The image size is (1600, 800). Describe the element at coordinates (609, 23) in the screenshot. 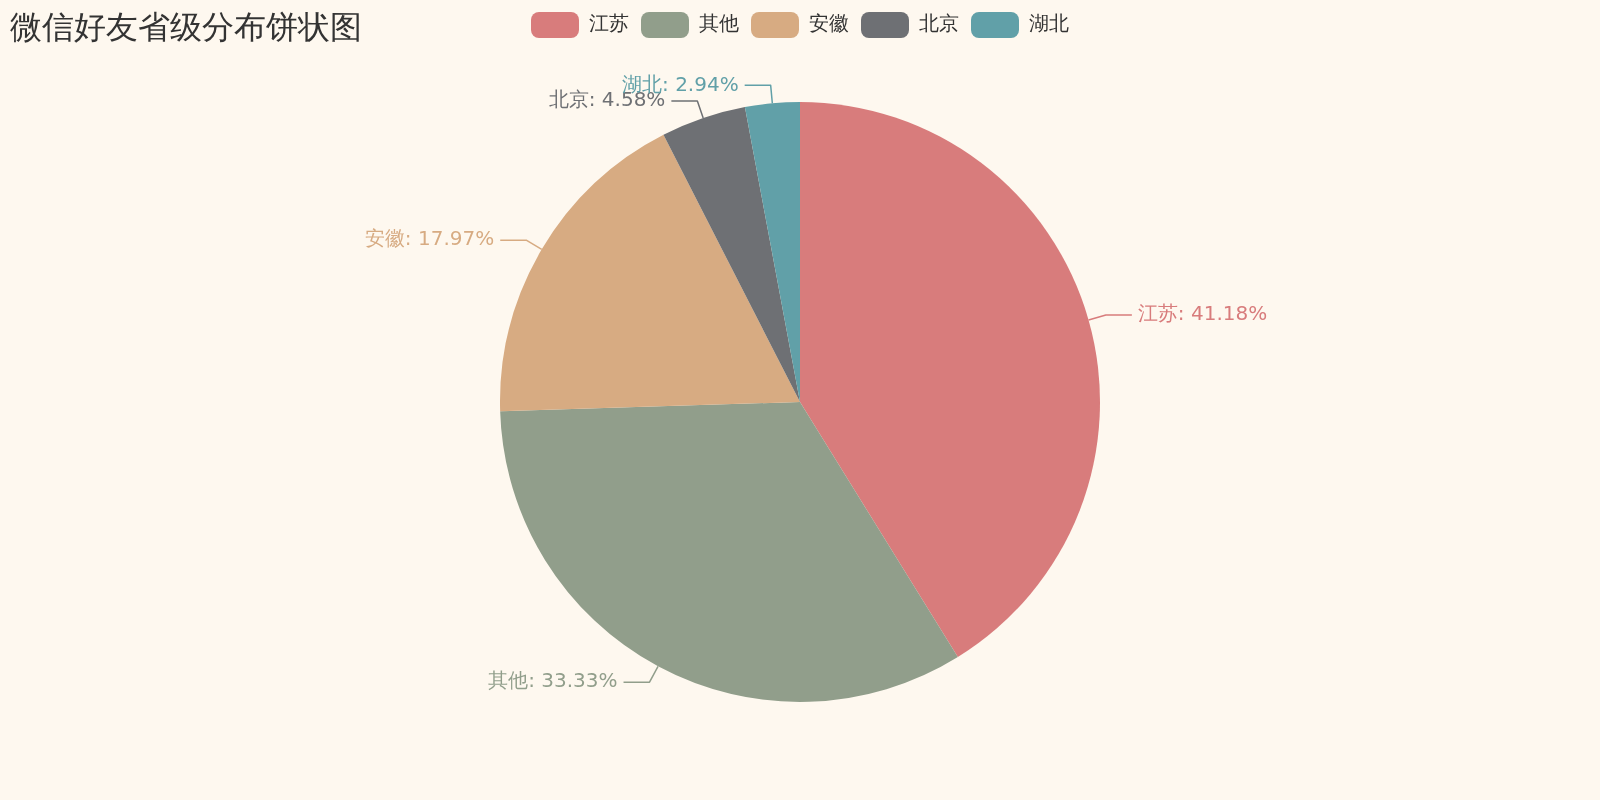

I see `legend-label: 江苏` at that location.